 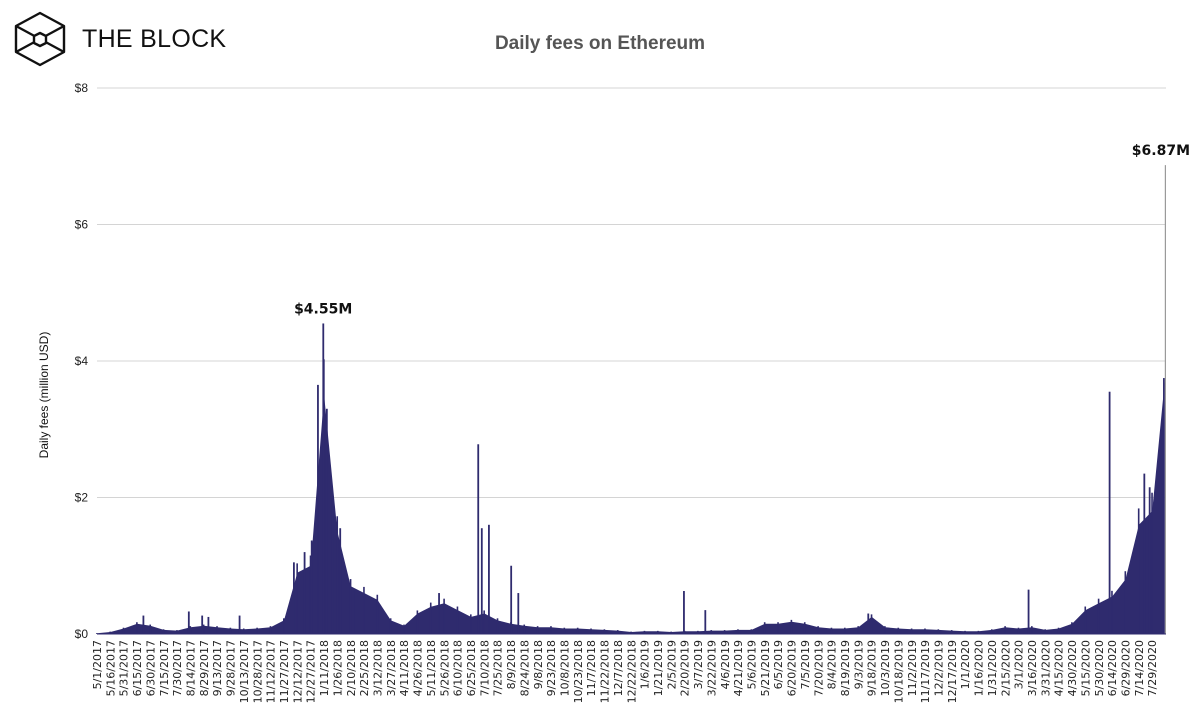 What do you see at coordinates (792, 668) in the screenshot?
I see `x-tick-label: 6/20/2019` at bounding box center [792, 668].